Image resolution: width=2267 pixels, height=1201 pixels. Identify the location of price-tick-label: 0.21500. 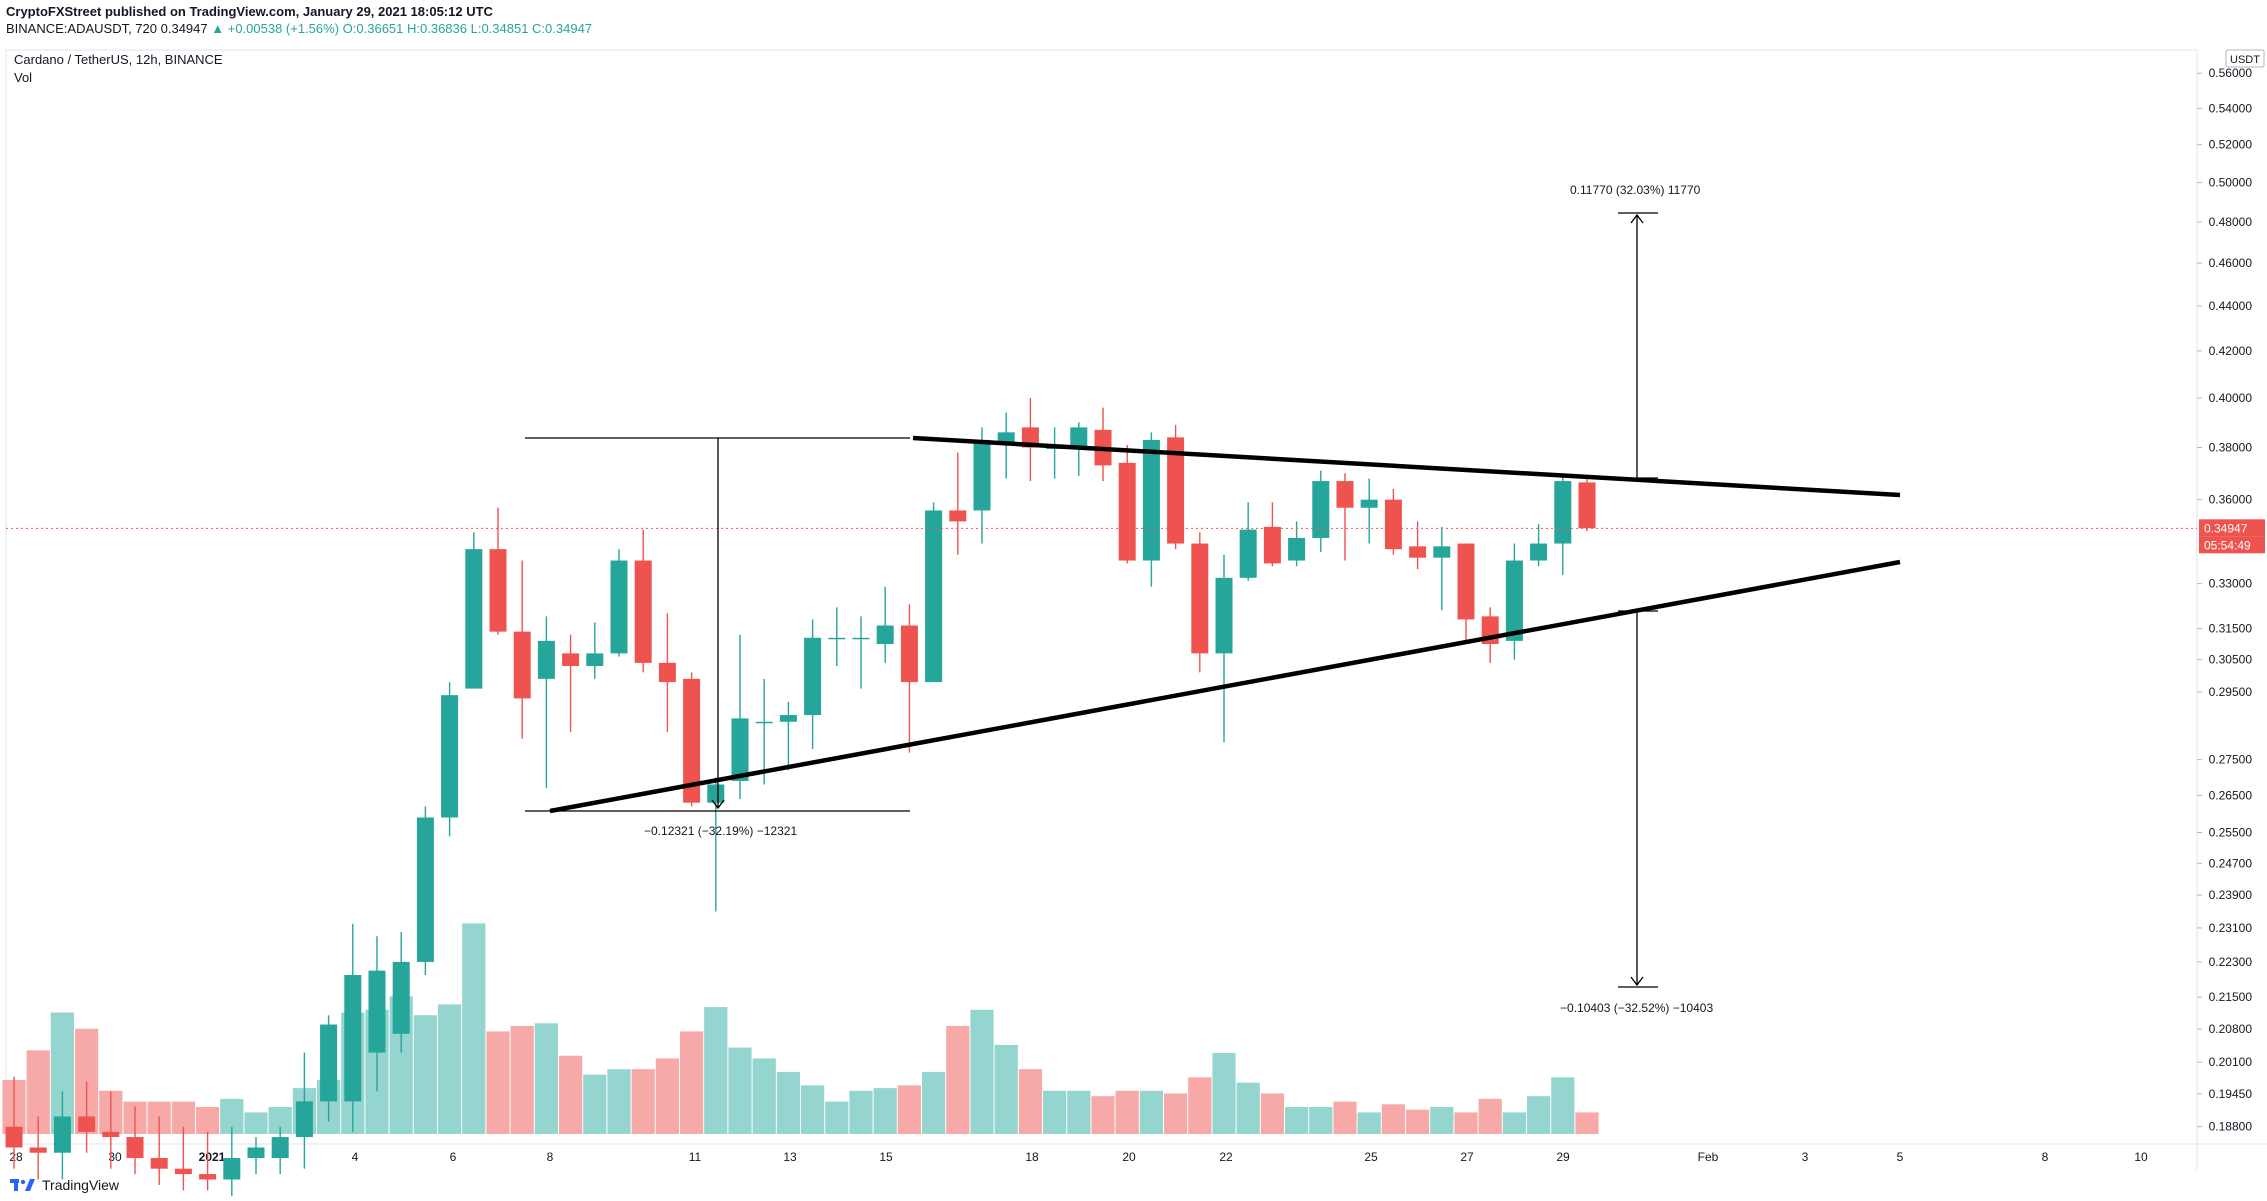
(2231, 997).